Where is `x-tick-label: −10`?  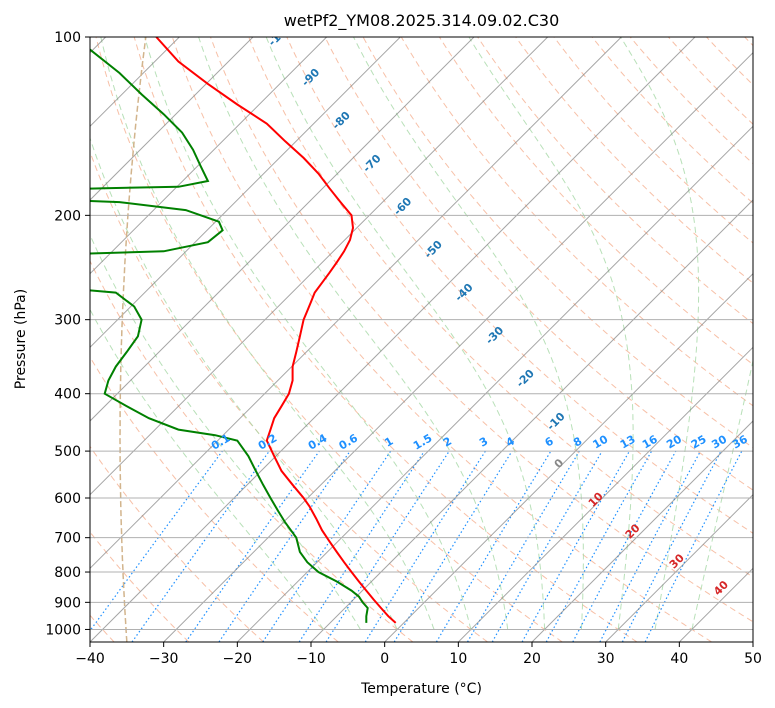 x-tick-label: −10 is located at coordinates (311, 659).